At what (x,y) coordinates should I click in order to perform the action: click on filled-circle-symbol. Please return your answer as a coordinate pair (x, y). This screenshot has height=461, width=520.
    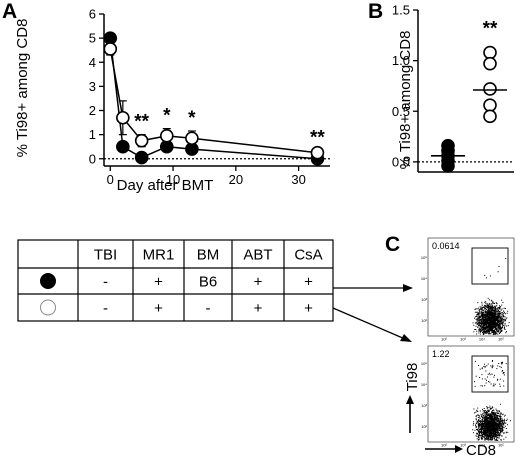
    Looking at the image, I should click on (48, 281).